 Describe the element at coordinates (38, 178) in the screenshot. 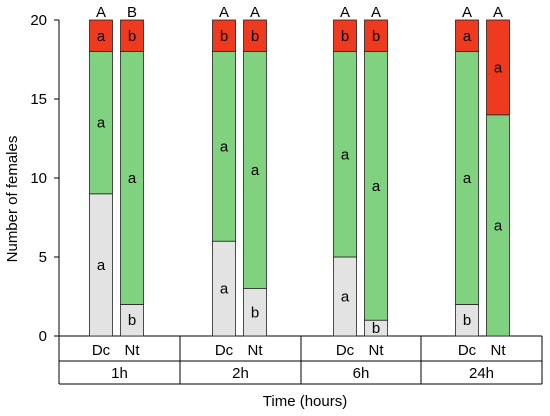

I see `y-tick-label: 10` at that location.